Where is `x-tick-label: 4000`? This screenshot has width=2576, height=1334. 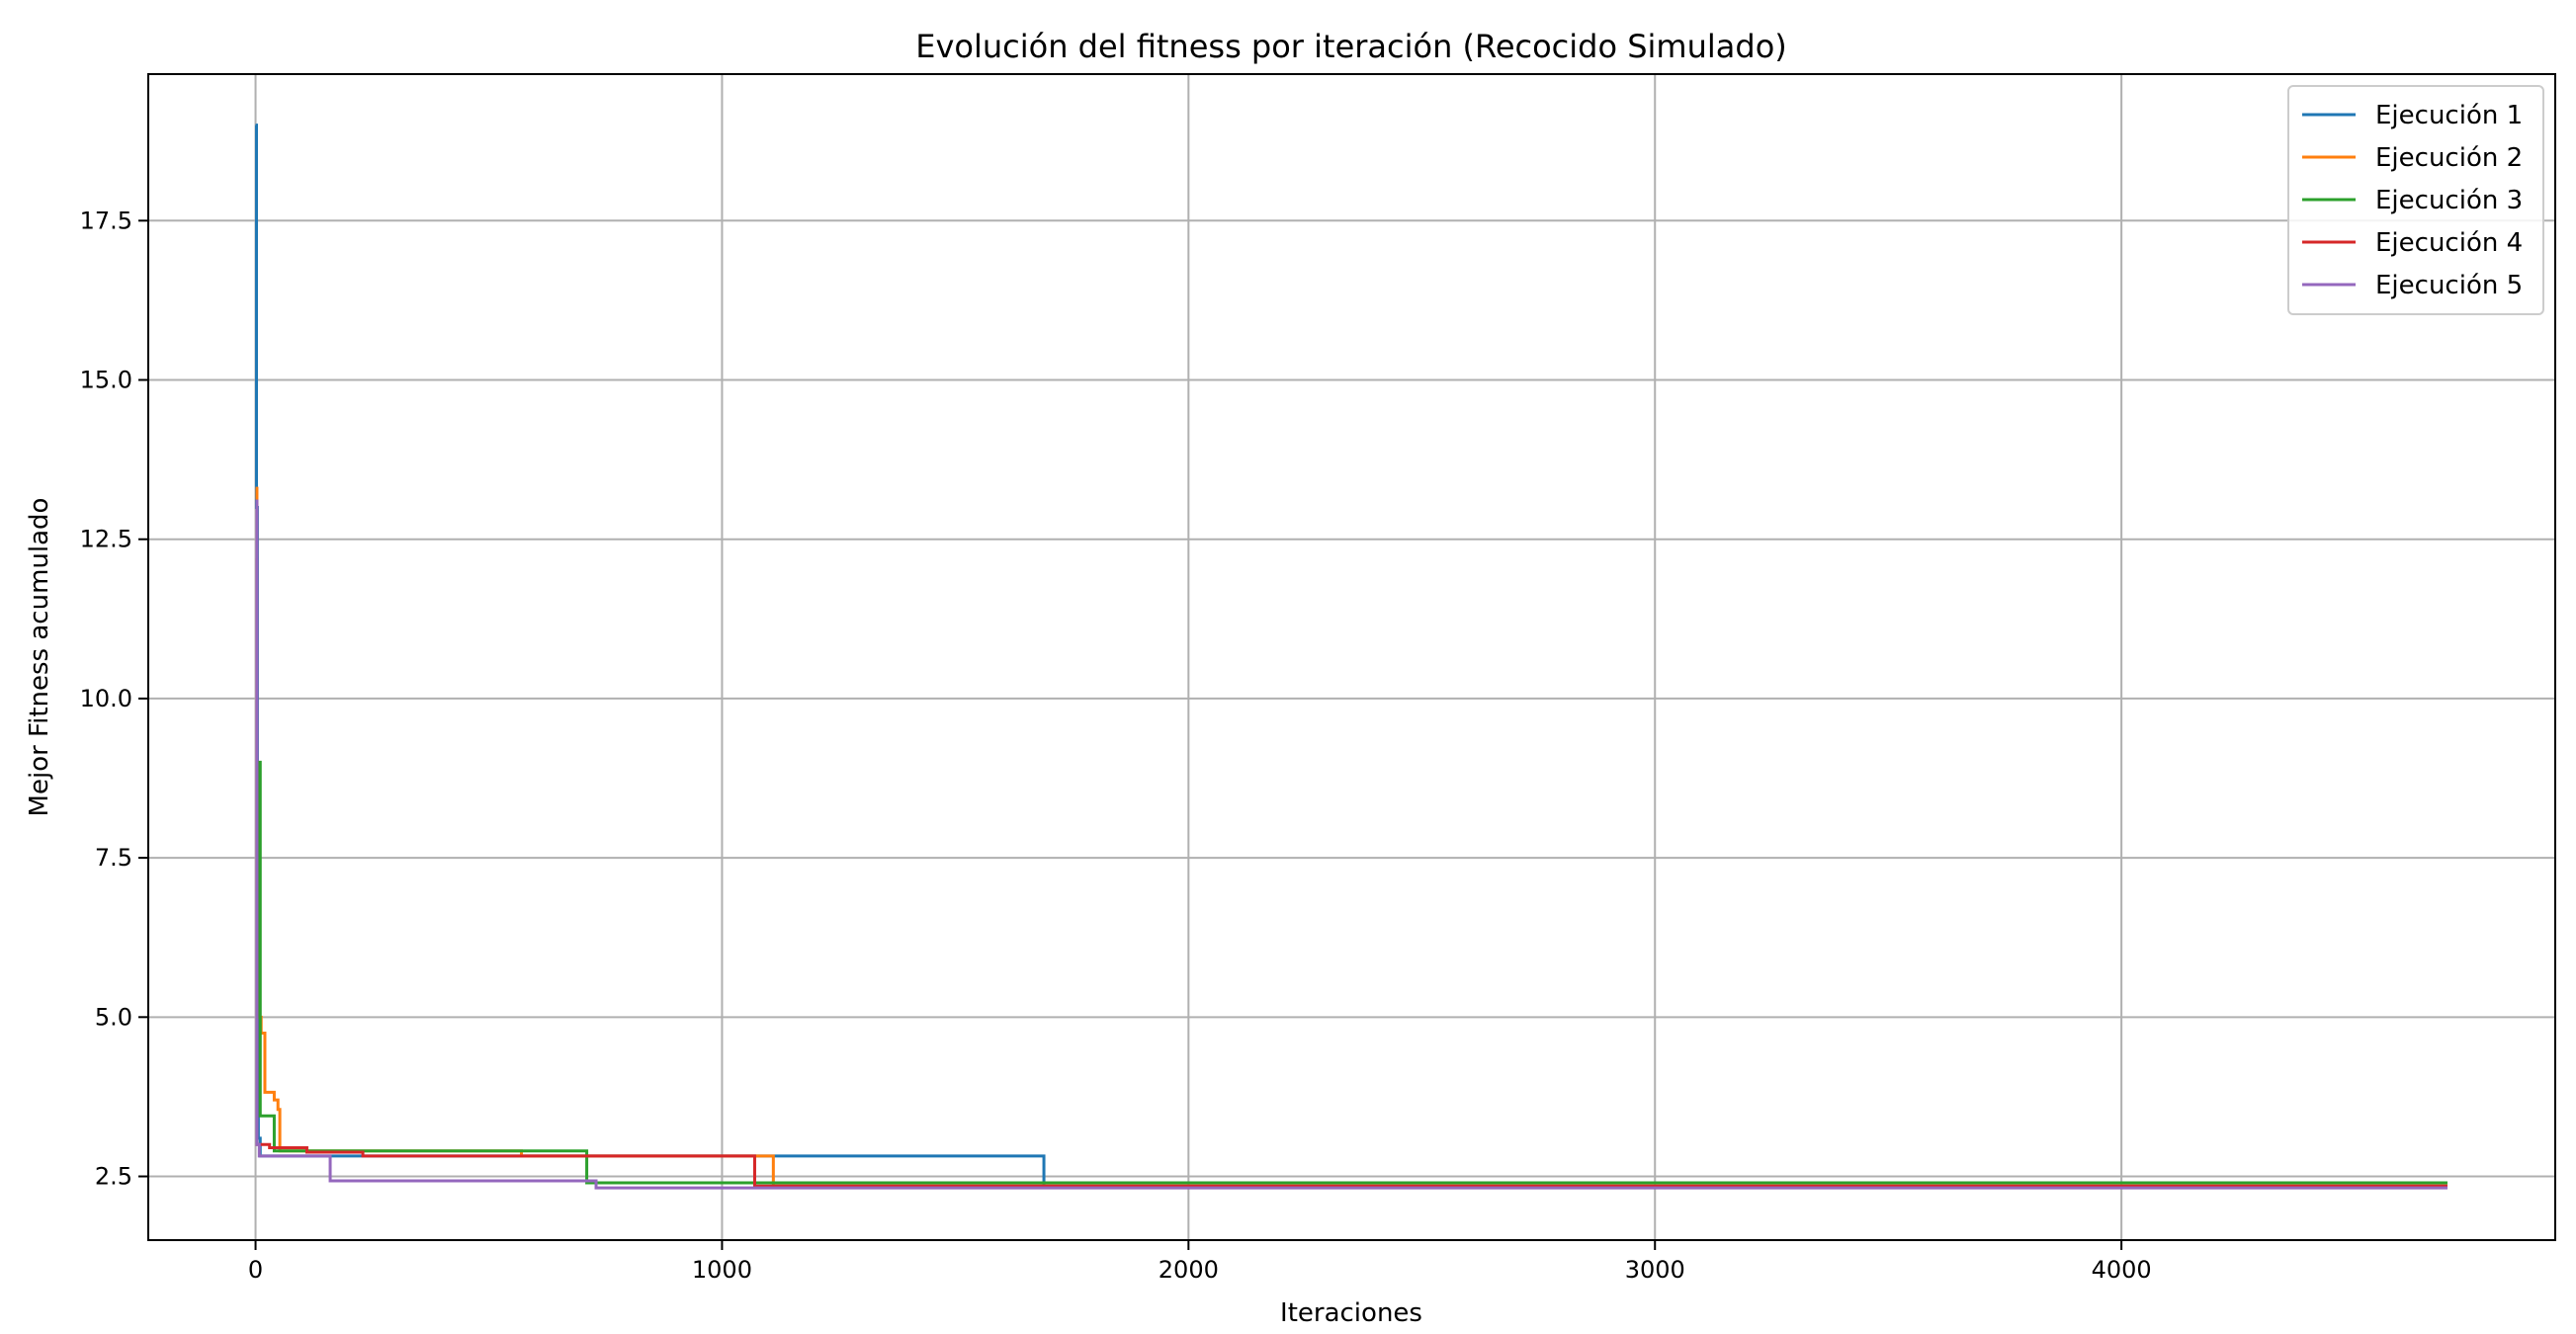 x-tick-label: 4000 is located at coordinates (2122, 1270).